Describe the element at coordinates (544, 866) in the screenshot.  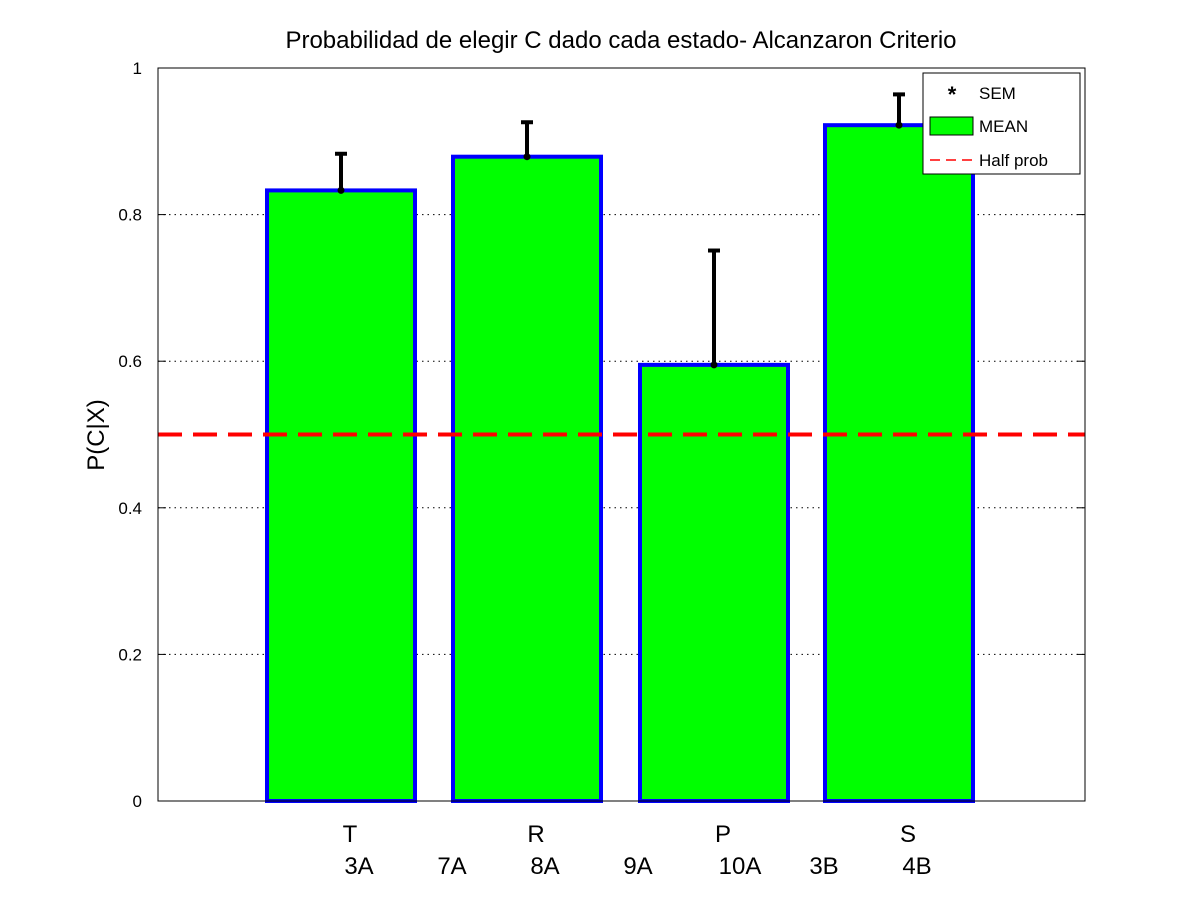
I see `x-sub-label: 8A` at that location.